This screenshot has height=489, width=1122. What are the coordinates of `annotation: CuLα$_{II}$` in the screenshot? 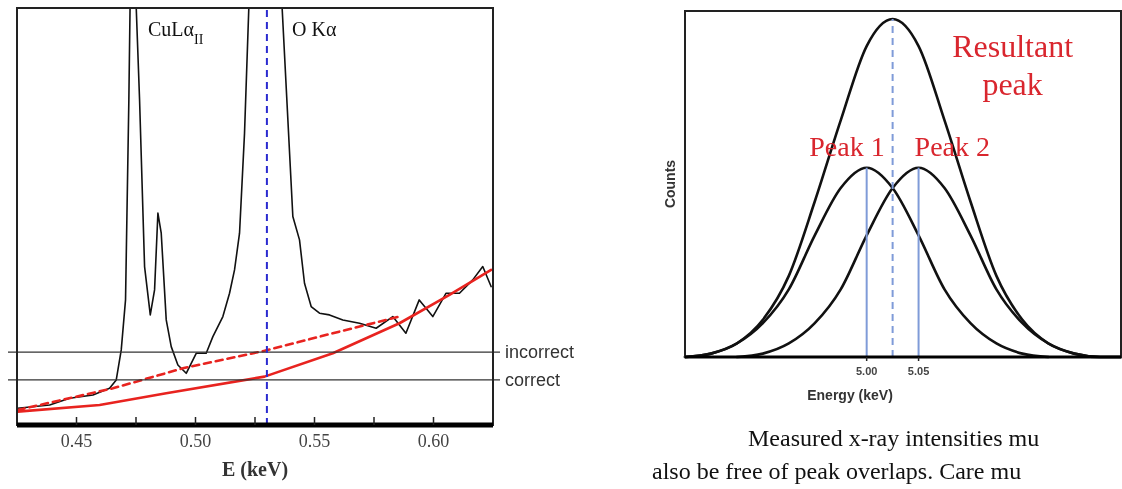 It's located at (176, 32).